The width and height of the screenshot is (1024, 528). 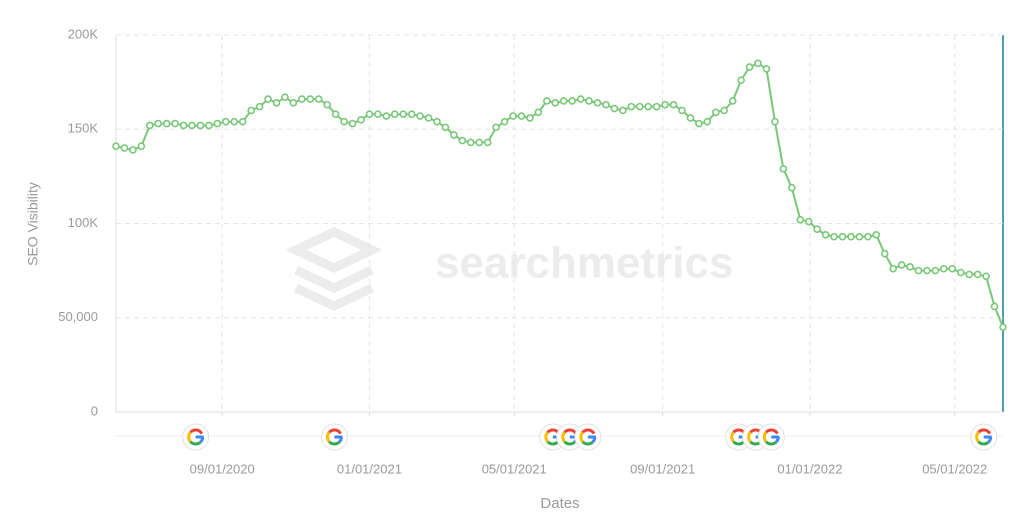 What do you see at coordinates (78, 316) in the screenshot?
I see `y-tick-label: 50,000` at bounding box center [78, 316].